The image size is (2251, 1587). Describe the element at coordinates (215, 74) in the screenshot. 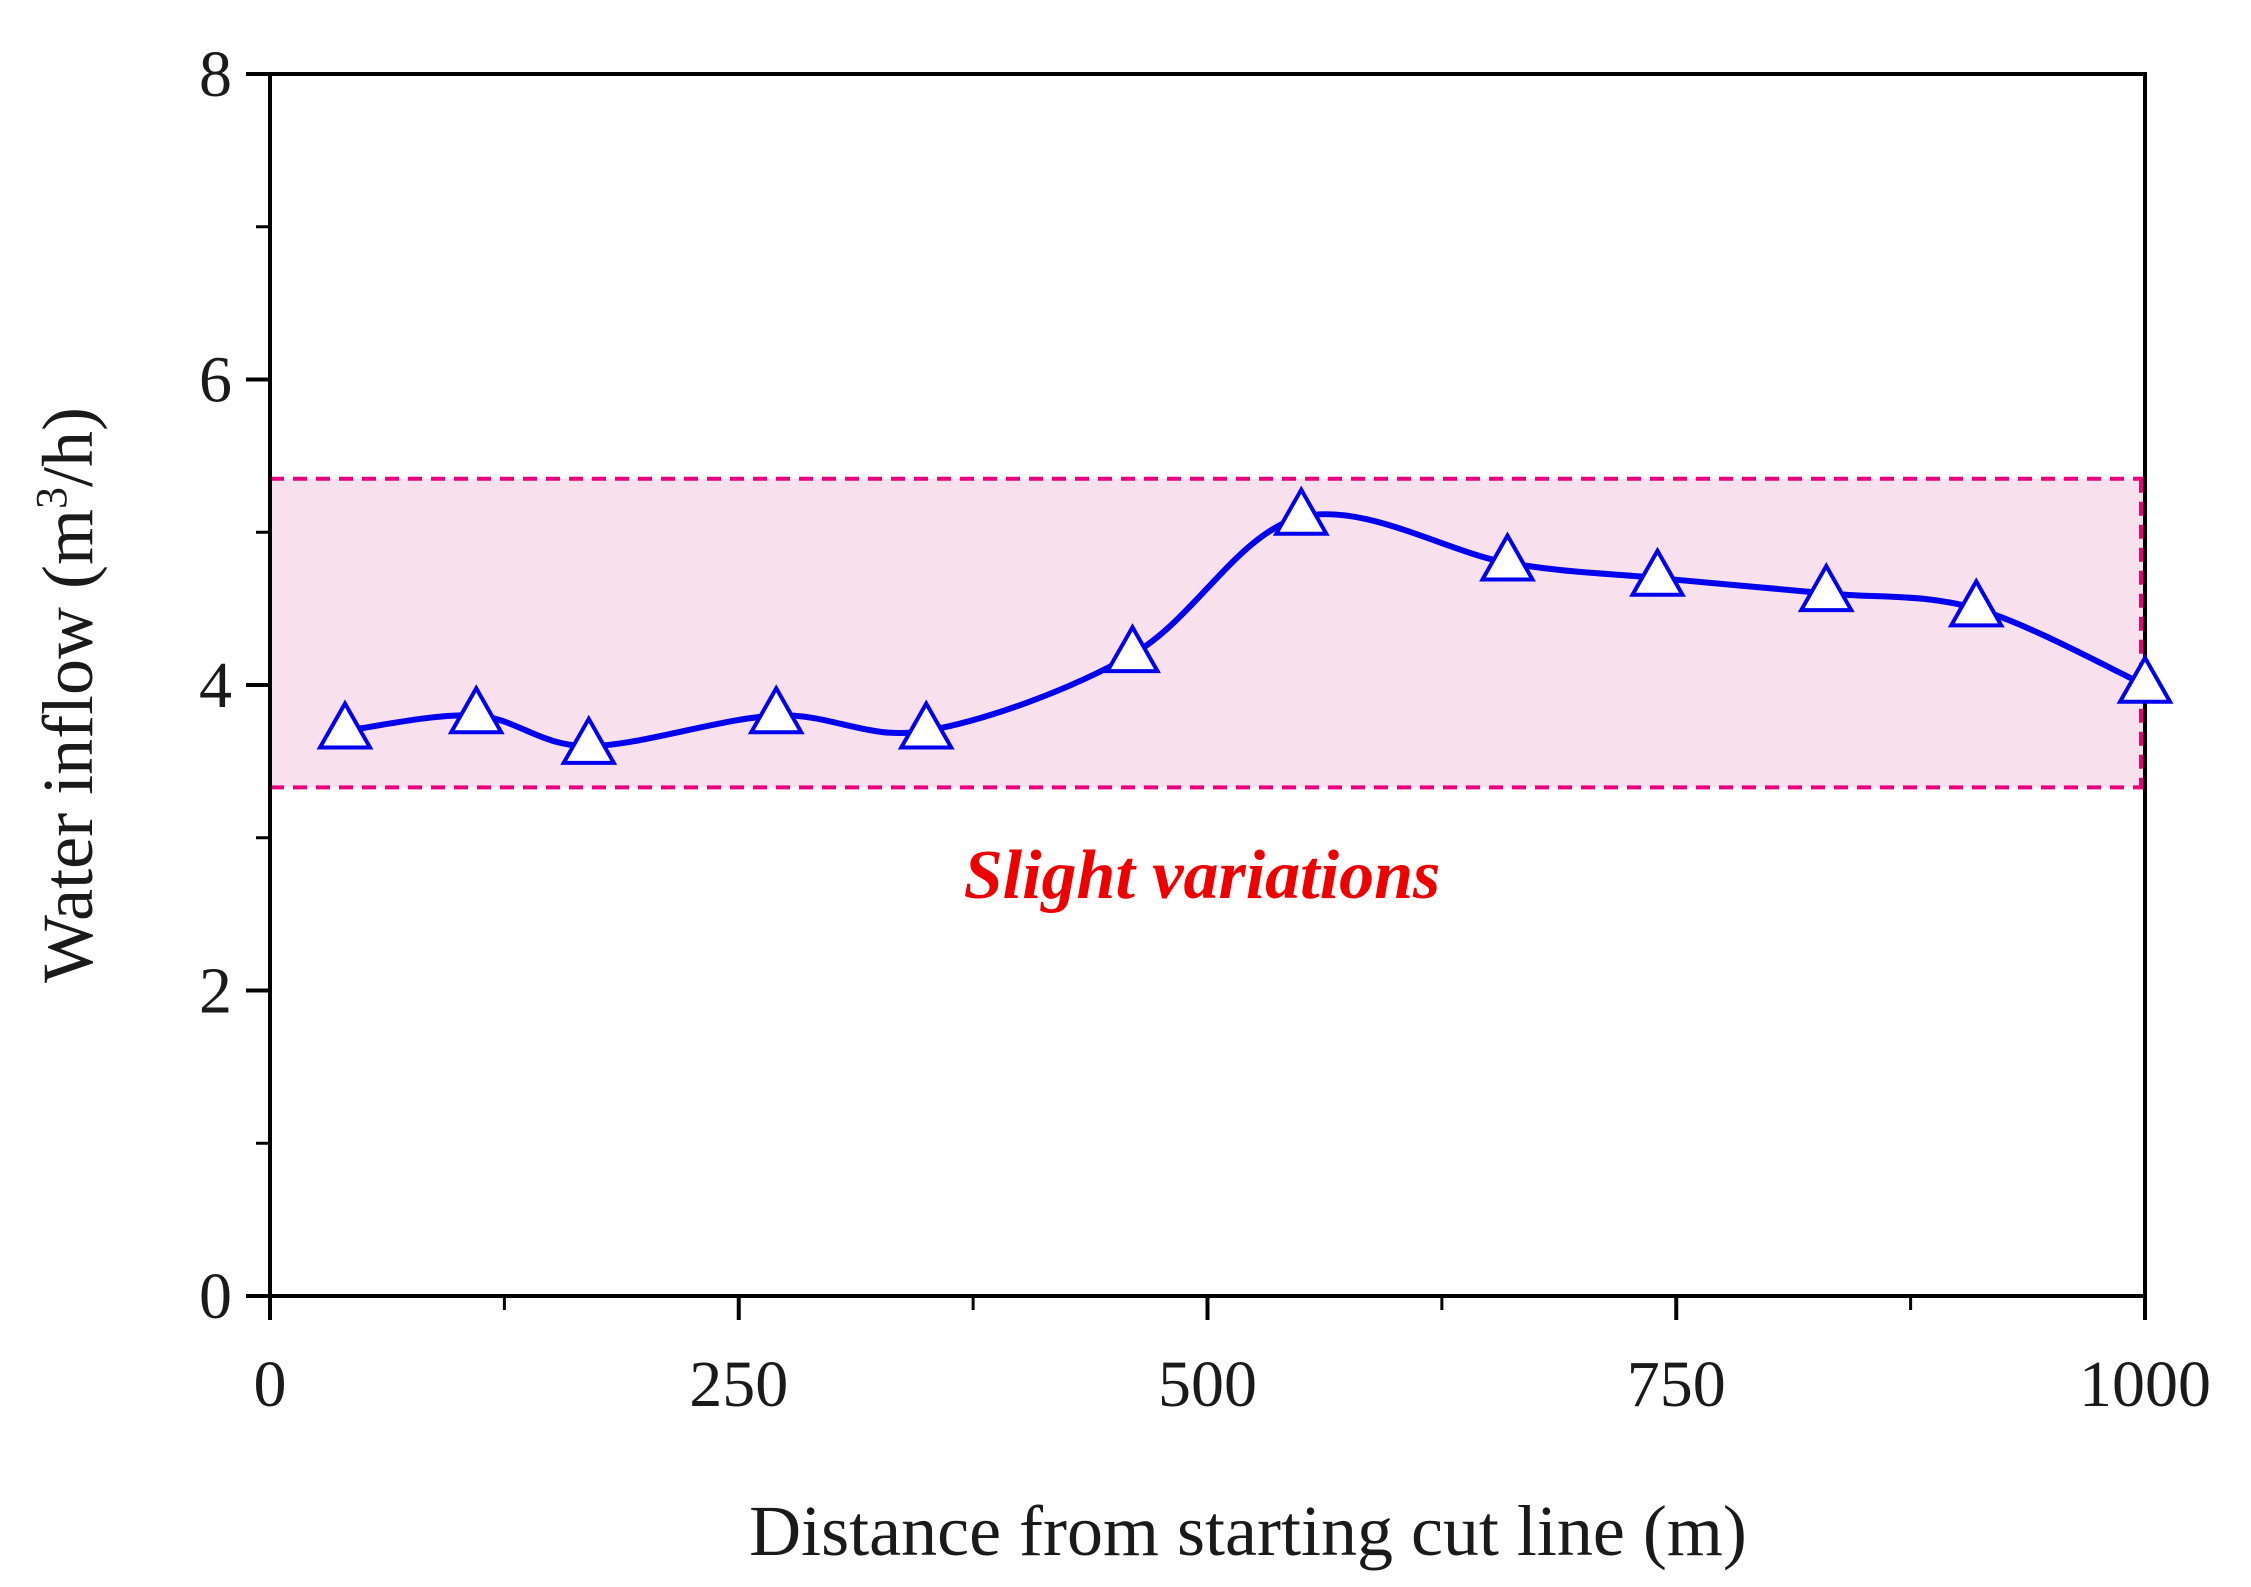

I see `y-tick-label: 8` at that location.